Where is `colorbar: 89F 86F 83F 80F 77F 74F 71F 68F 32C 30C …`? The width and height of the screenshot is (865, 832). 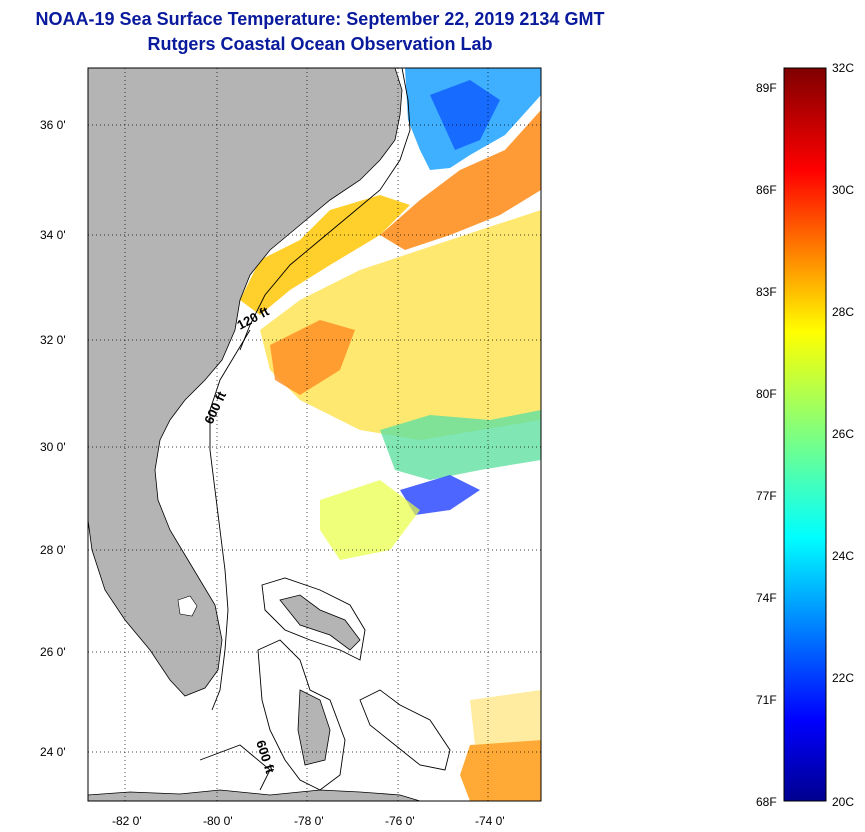 colorbar: 89F 86F 83F 80F 77F 74F 71F 68F 32C 30C … is located at coordinates (805, 435).